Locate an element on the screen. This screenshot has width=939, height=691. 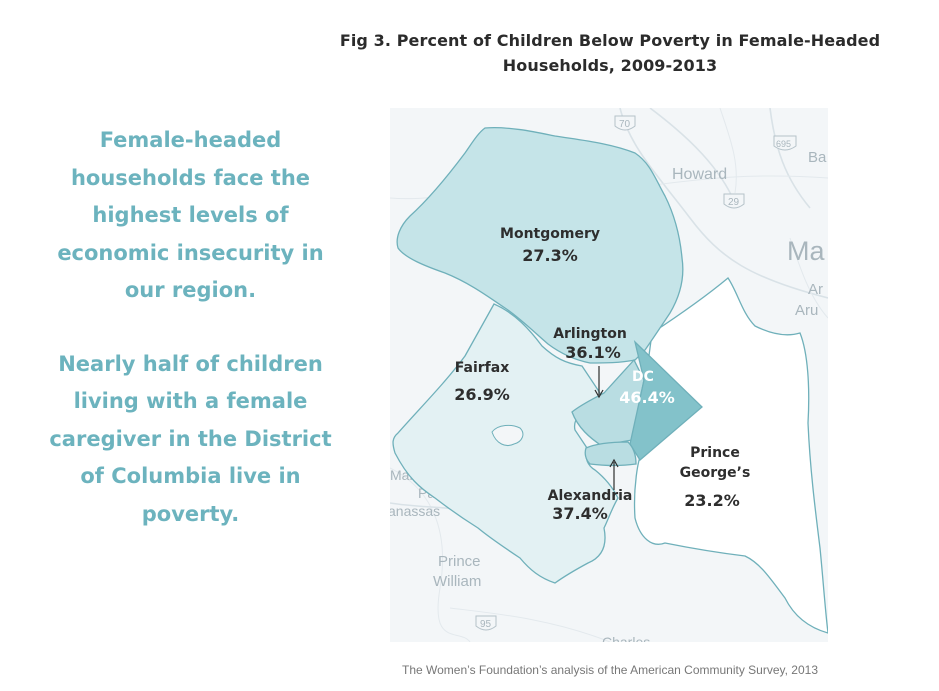
region-montgomery is located at coordinates (540, 245).